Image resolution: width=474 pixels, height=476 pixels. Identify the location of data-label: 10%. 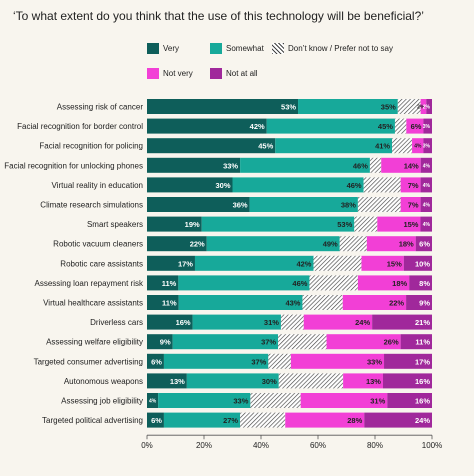
(422, 263).